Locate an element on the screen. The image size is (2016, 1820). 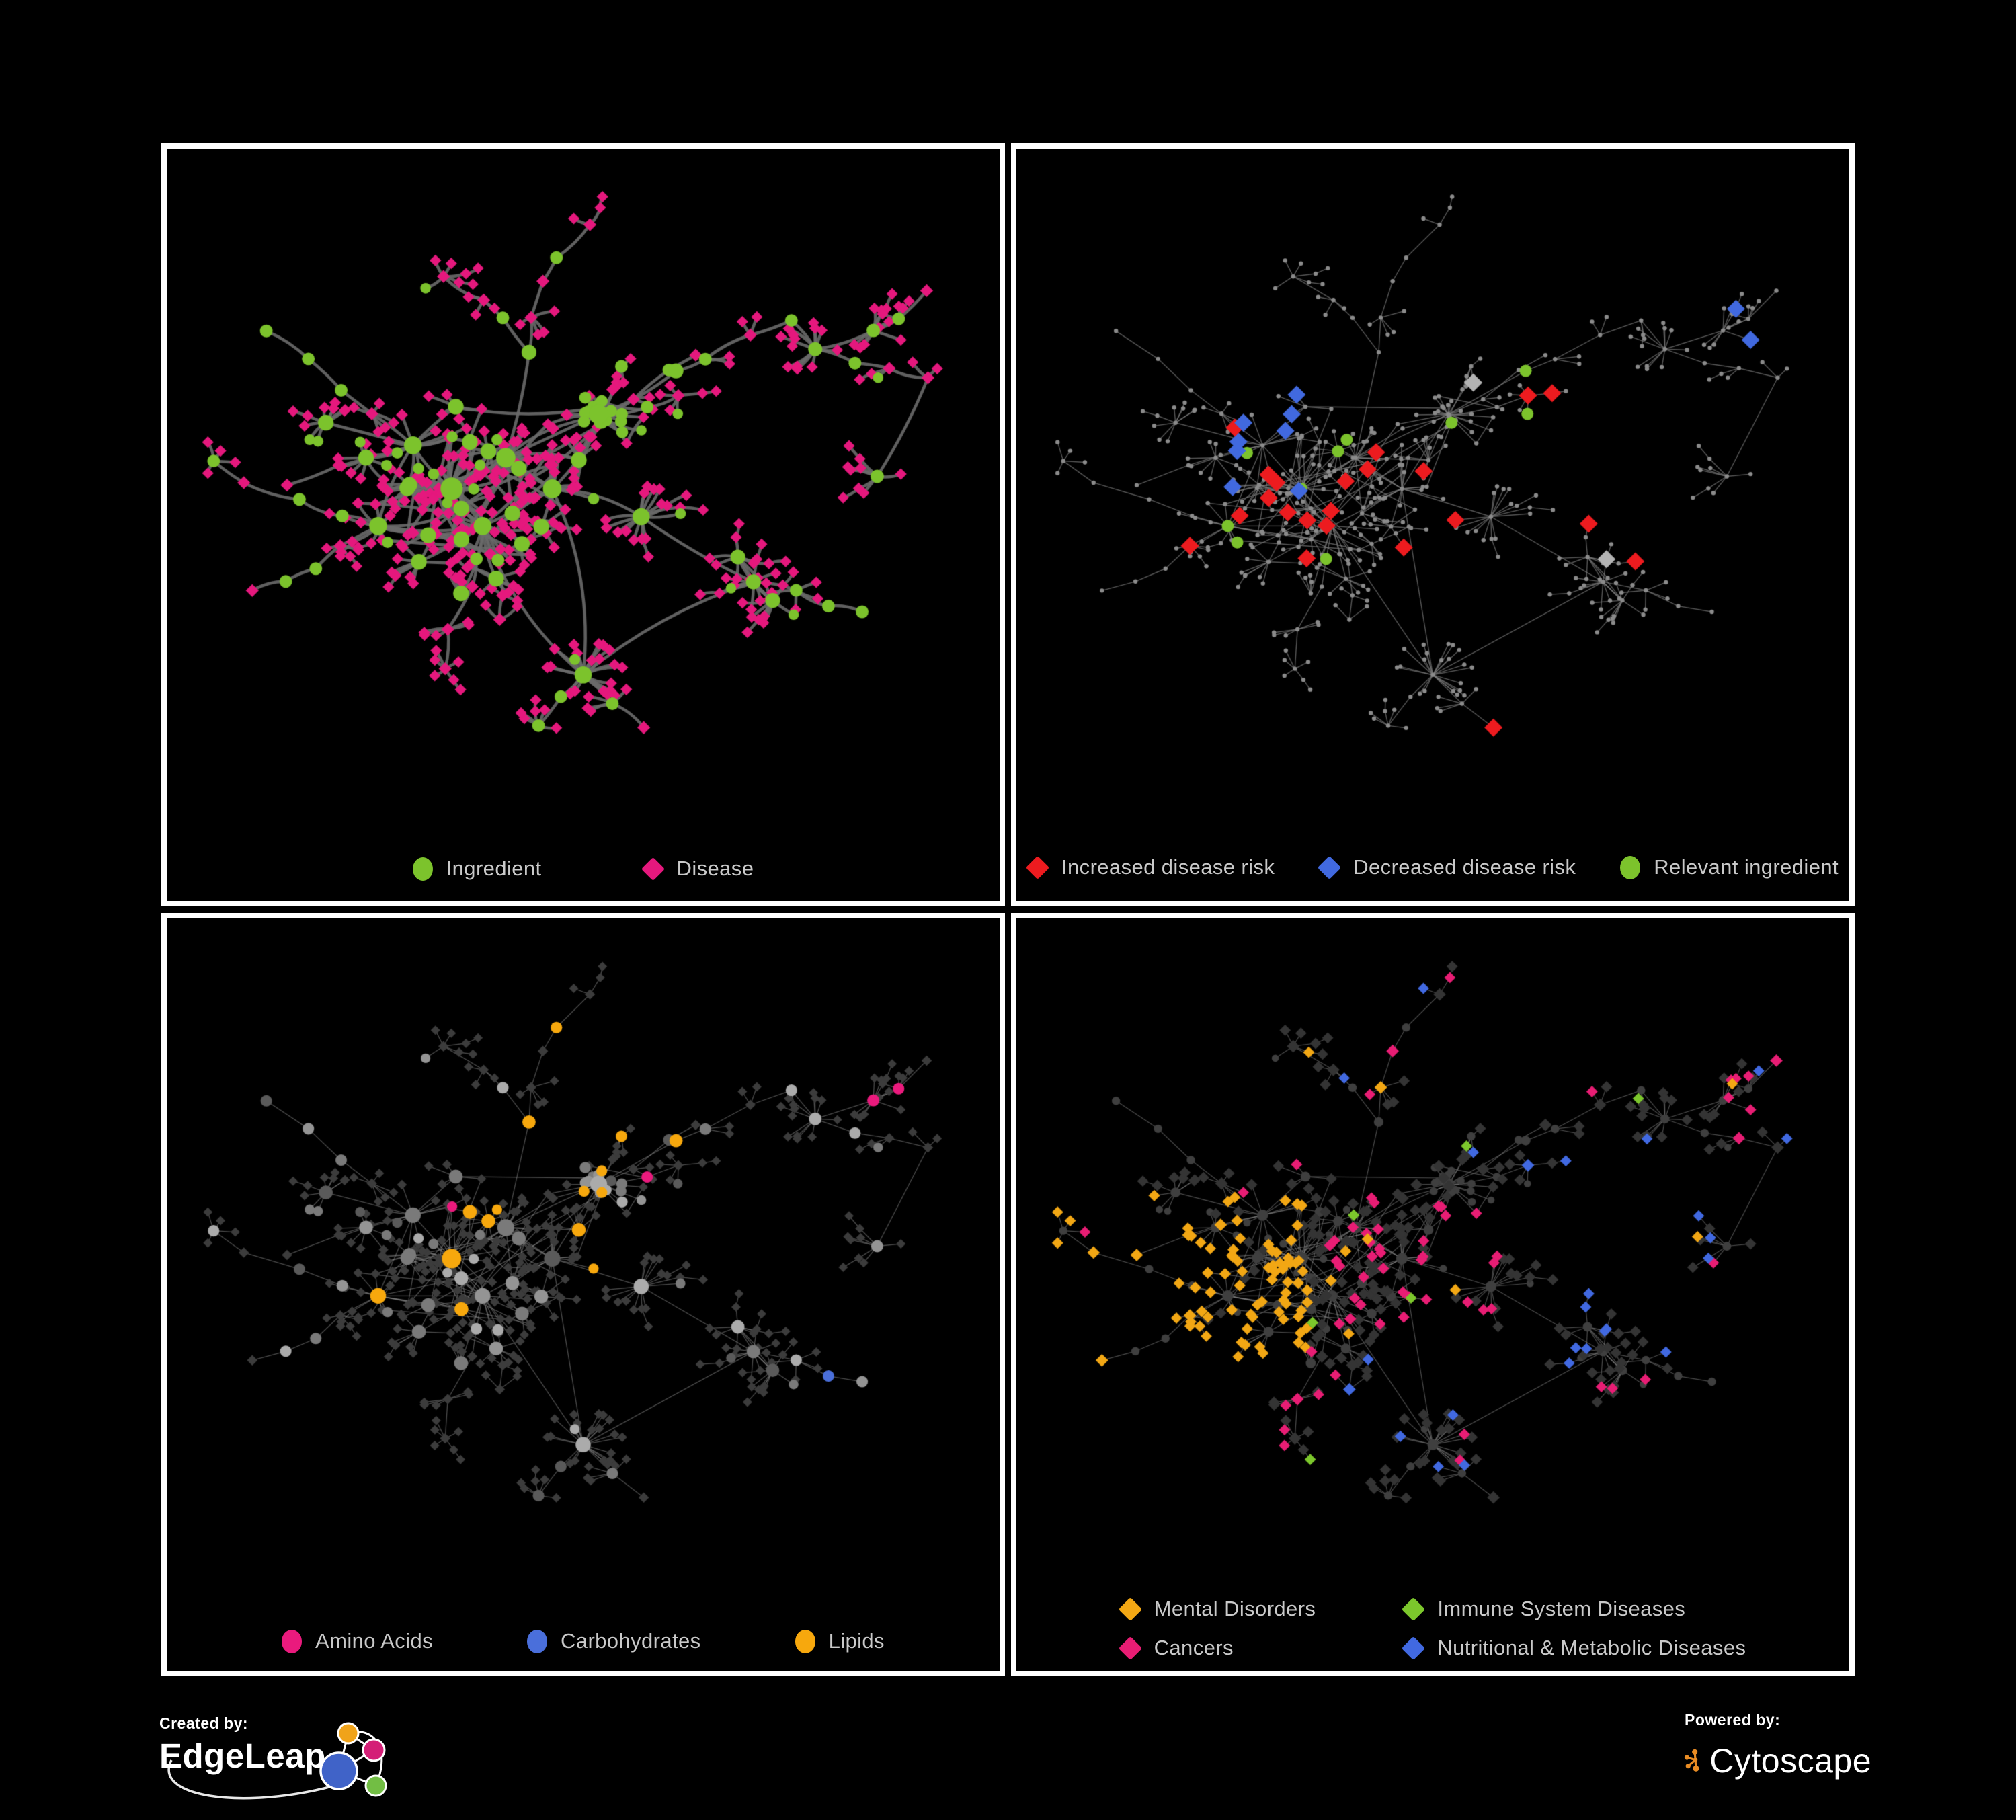
edgeleap-node-blue is located at coordinates (338, 1770).